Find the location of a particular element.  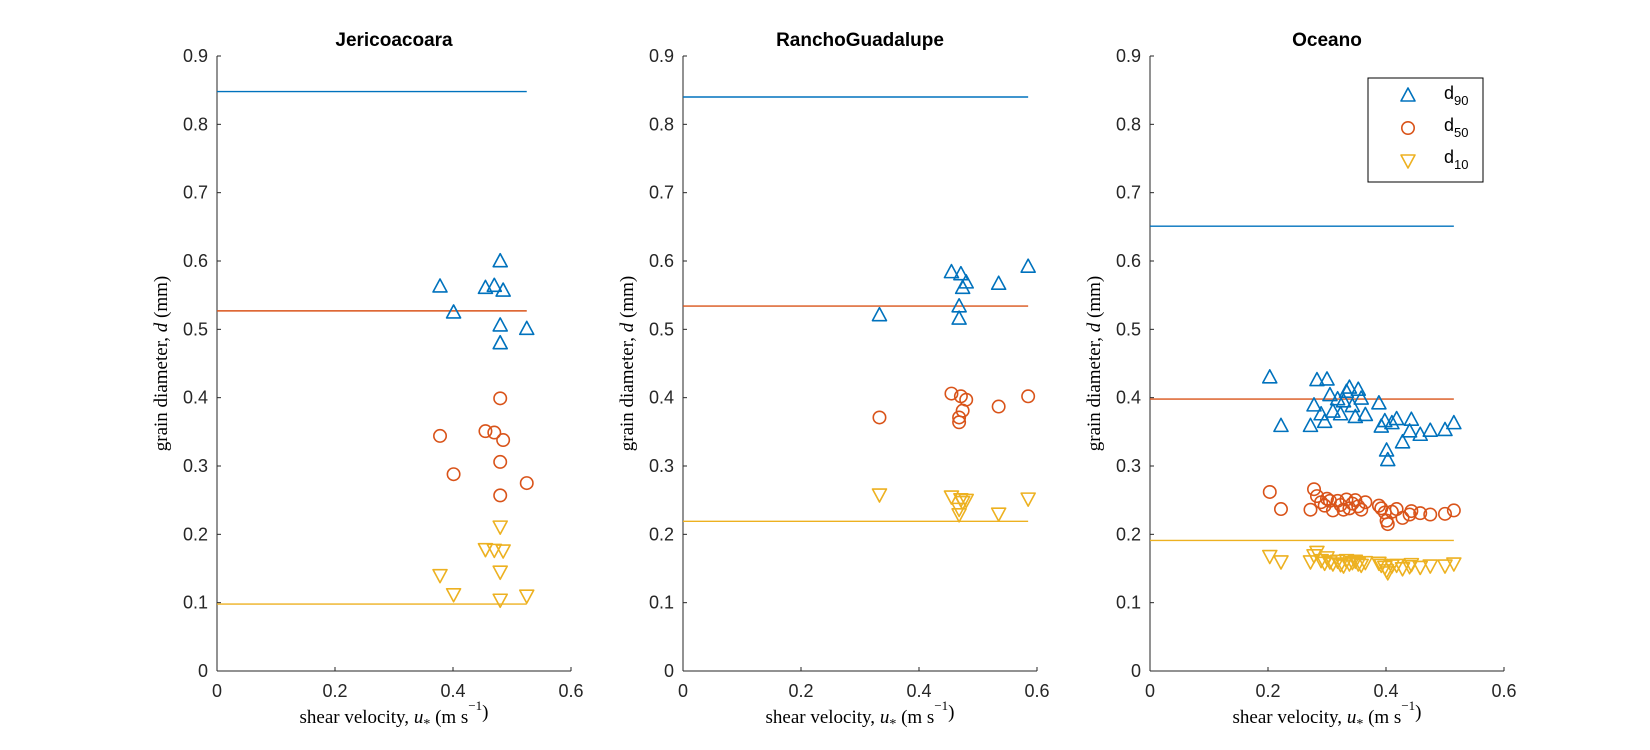

legend-box is located at coordinates (1425, 130).